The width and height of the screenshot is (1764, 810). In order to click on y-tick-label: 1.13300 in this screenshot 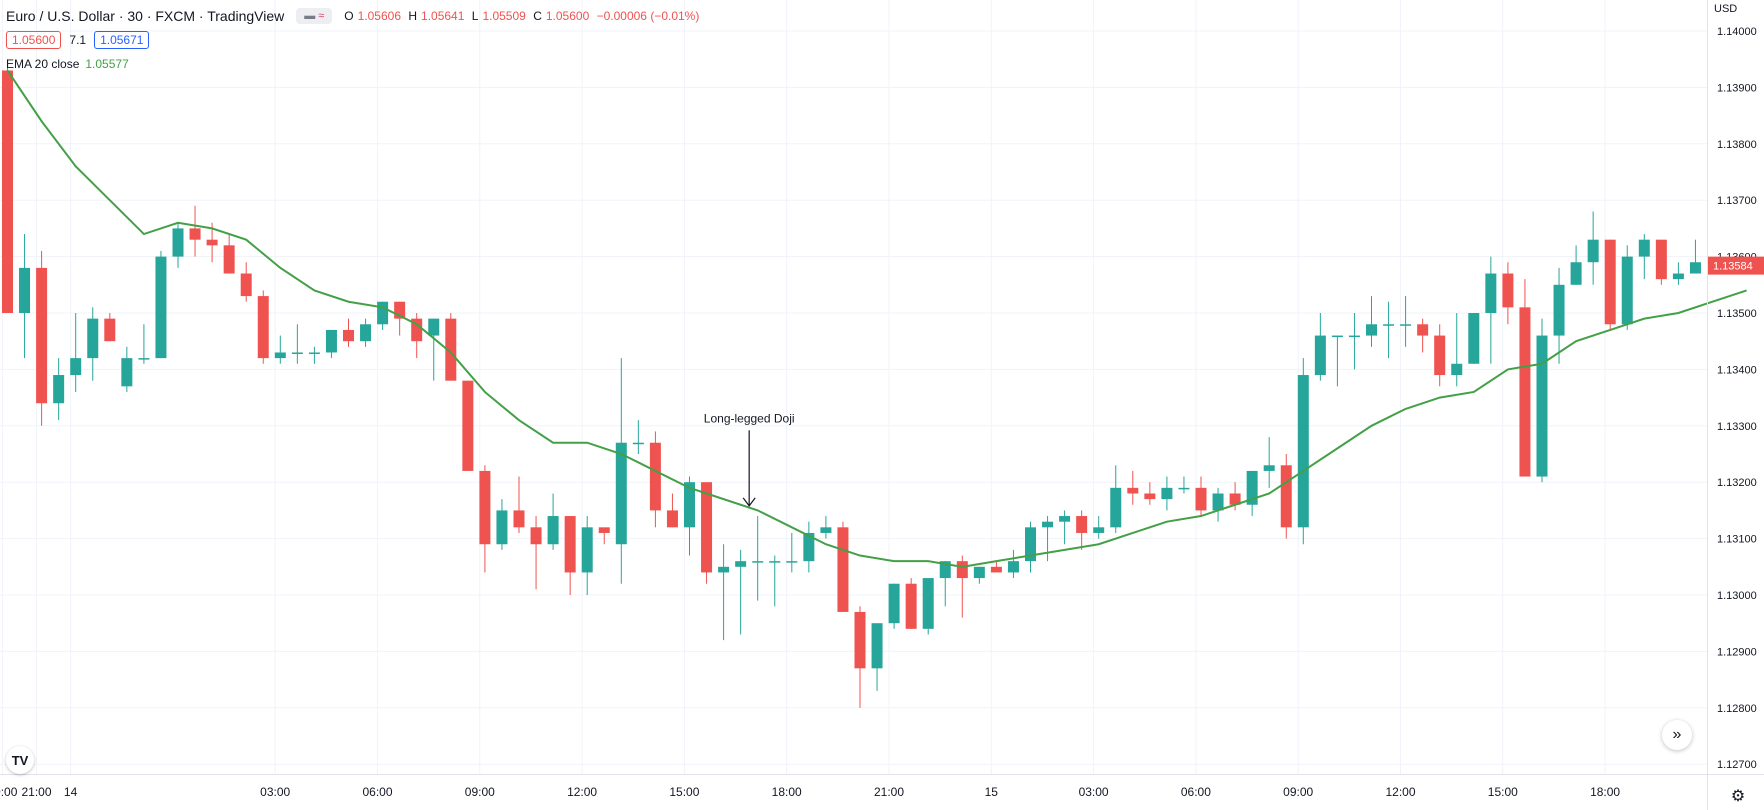, I will do `click(1737, 427)`.